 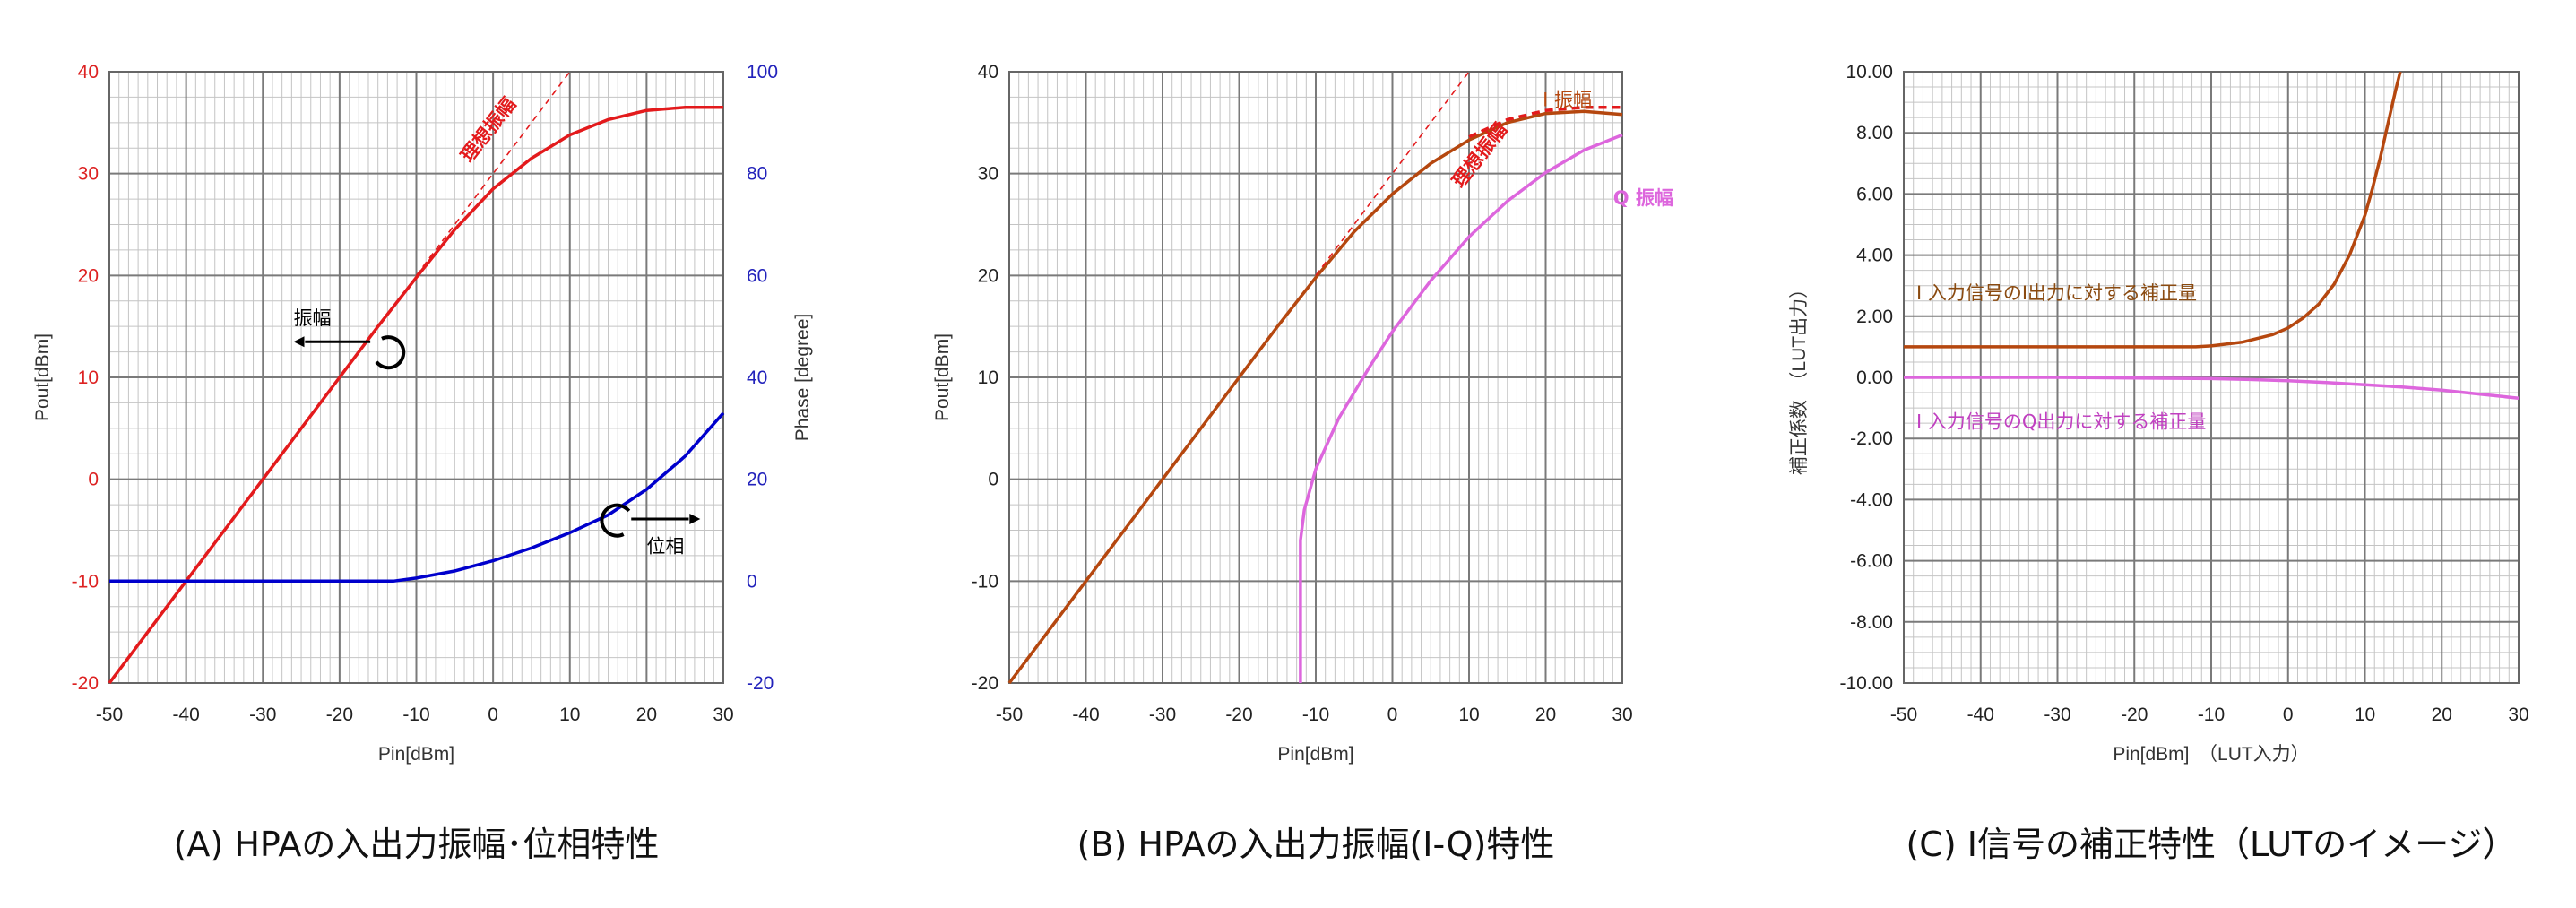 I want to click on y-tick-label: -8.00, so click(x=1871, y=622).